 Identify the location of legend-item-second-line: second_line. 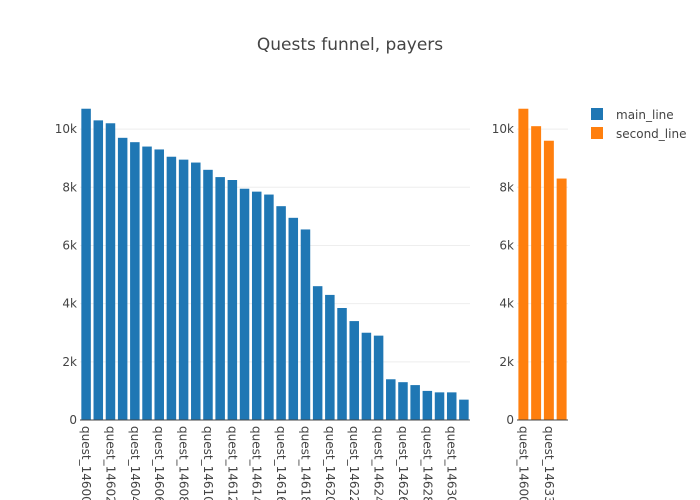
(638, 134).